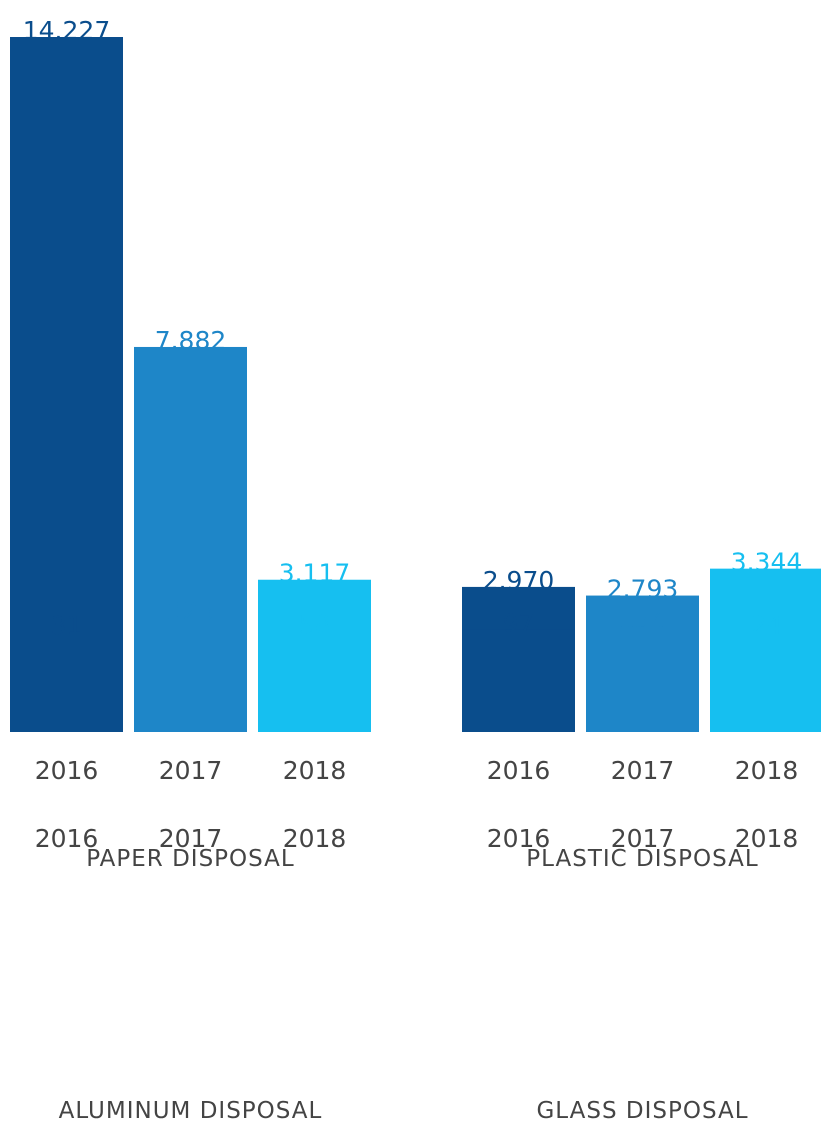 This screenshot has width=821, height=1137. Describe the element at coordinates (519, 622) in the screenshot. I see `value-label: 97` at that location.